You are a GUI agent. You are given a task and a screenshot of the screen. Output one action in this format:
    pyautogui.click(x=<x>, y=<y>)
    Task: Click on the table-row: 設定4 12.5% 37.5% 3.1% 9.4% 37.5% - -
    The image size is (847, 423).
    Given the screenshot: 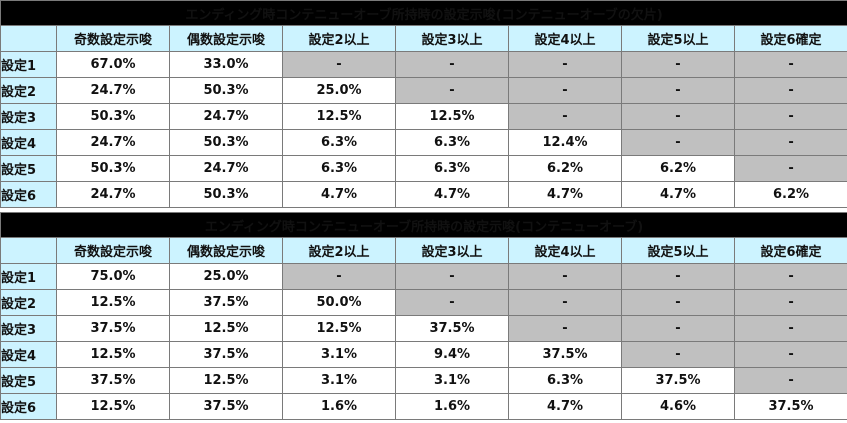 What is the action you would take?
    pyautogui.click(x=423, y=354)
    